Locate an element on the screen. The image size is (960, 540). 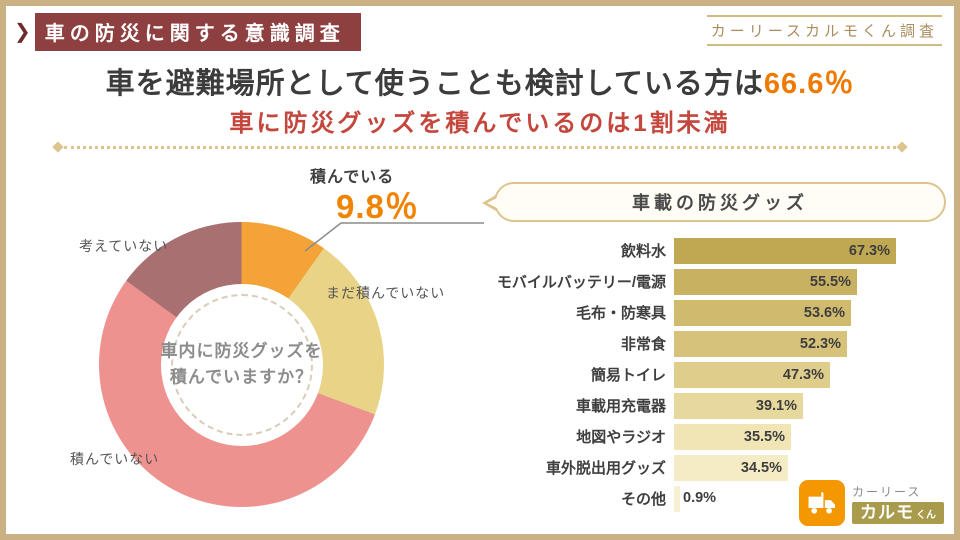
bar-category-label: その他 is located at coordinates (643, 499).